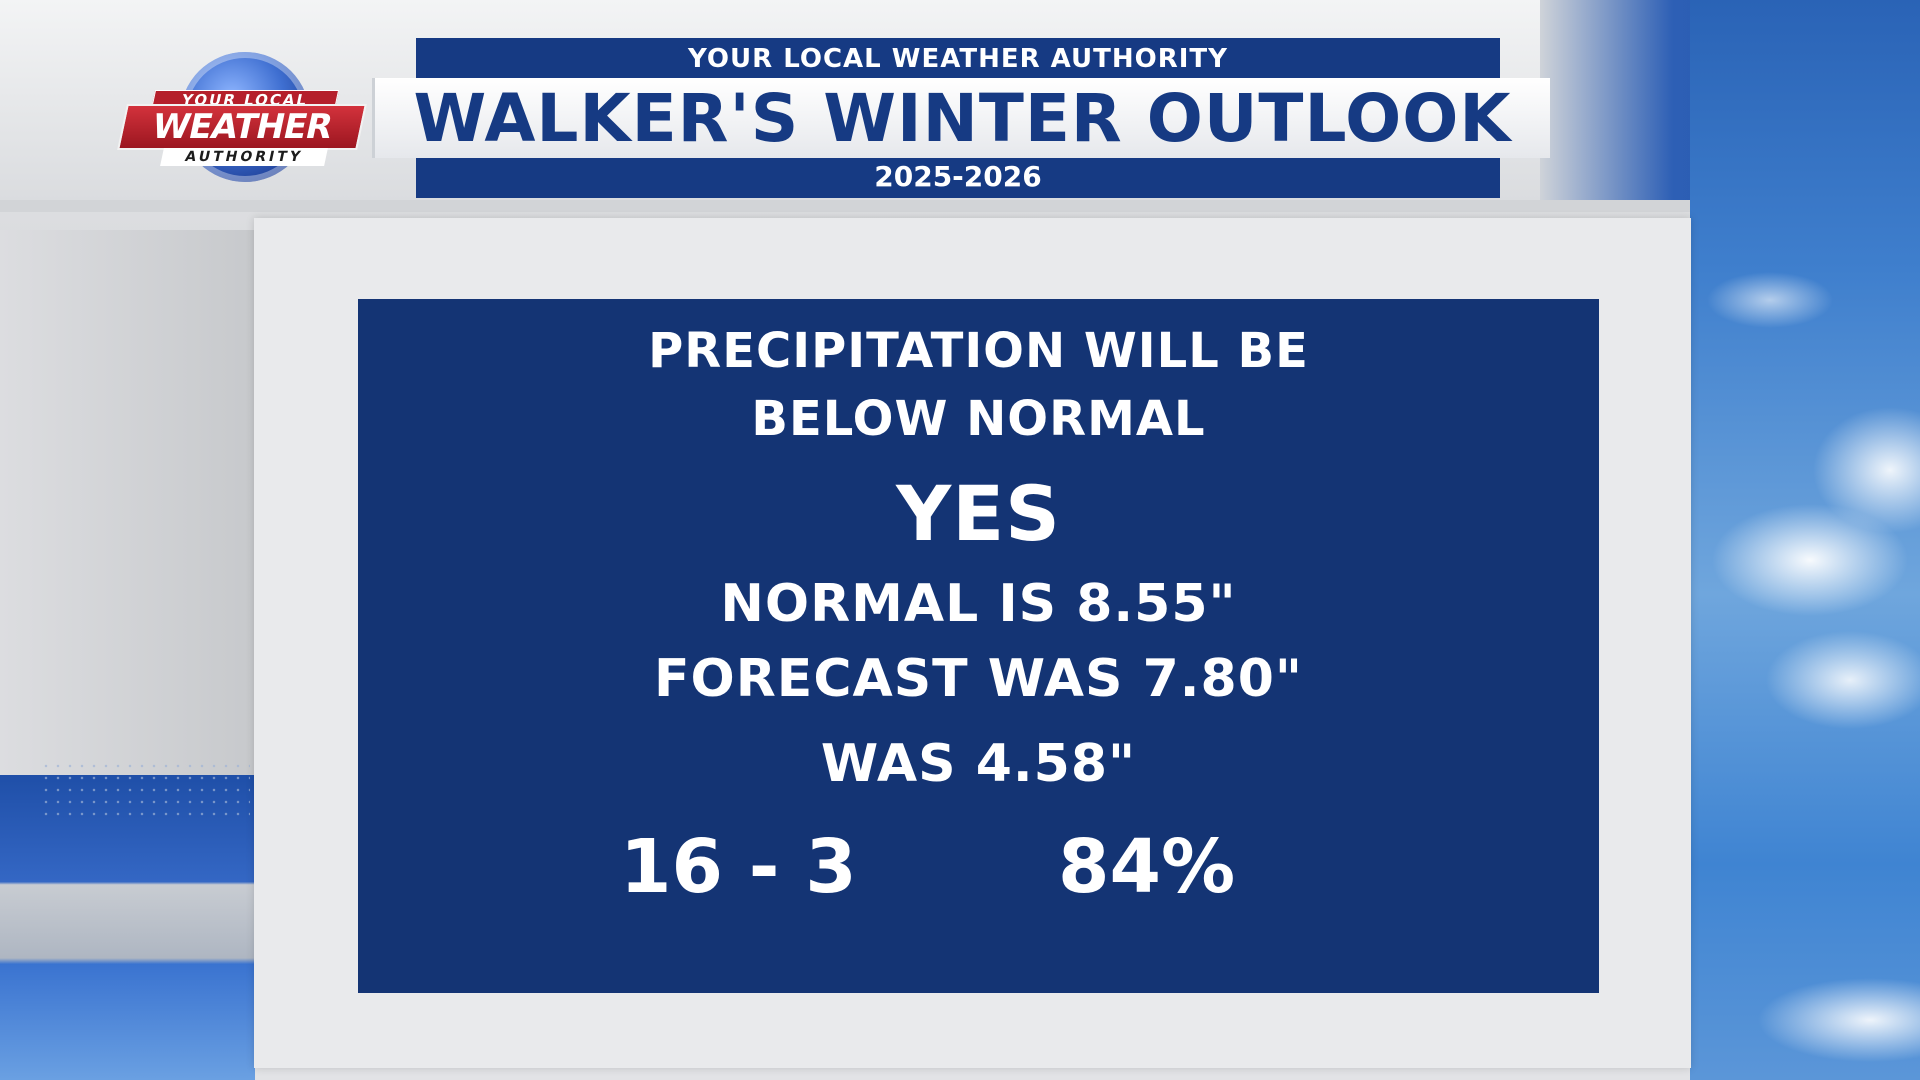 This screenshot has width=1920, height=1080. Describe the element at coordinates (738, 867) in the screenshot. I see `card-record: 16 - 3` at that location.